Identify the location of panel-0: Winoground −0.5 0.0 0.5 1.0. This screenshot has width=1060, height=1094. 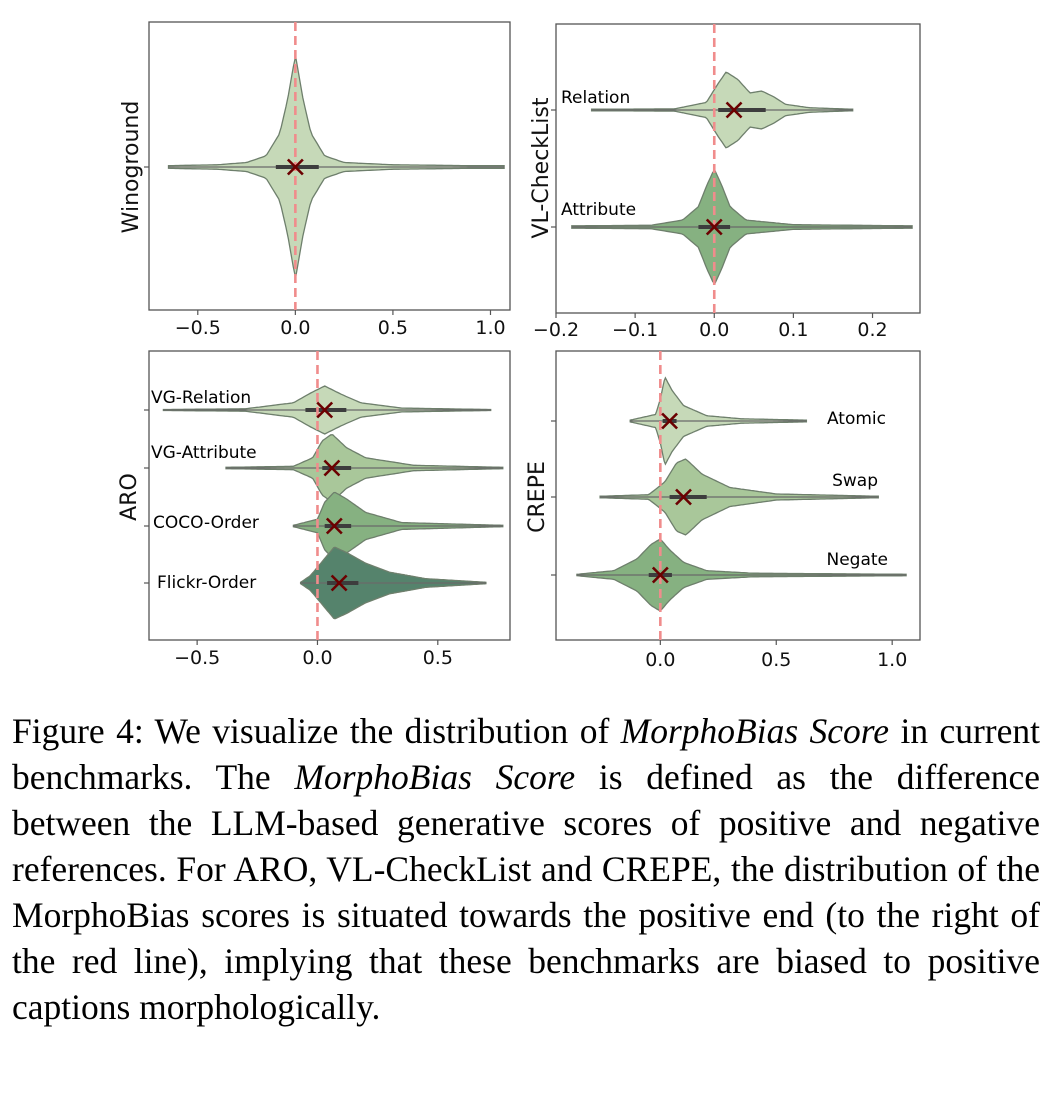
(315, 180).